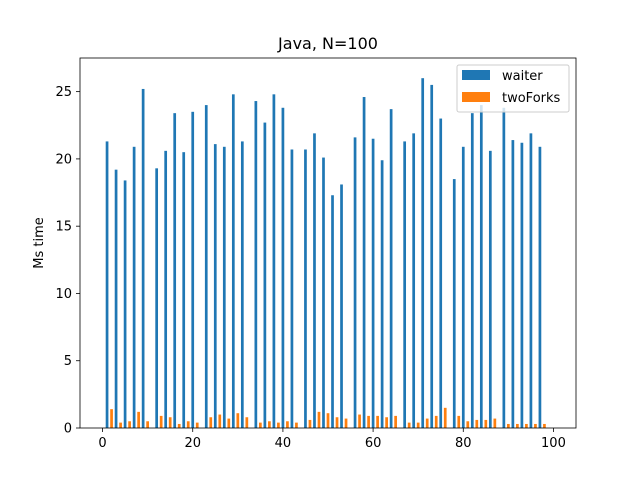 This screenshot has width=640, height=480. I want to click on legend-label-twoforks: twoForks, so click(531, 98).